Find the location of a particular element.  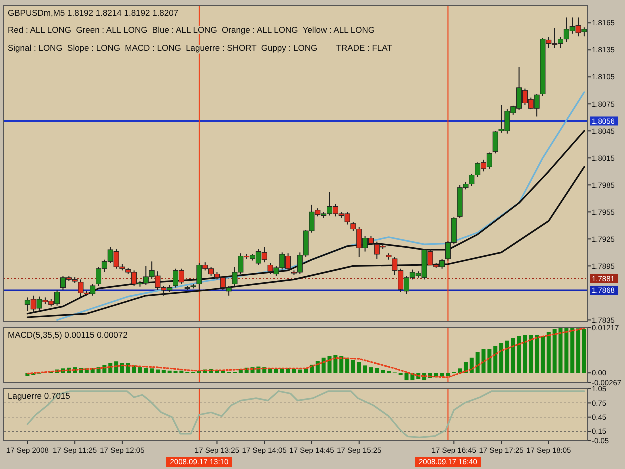

chart-title: MACD(5,35,5) 0.00115 0.00072 is located at coordinates (68, 335).